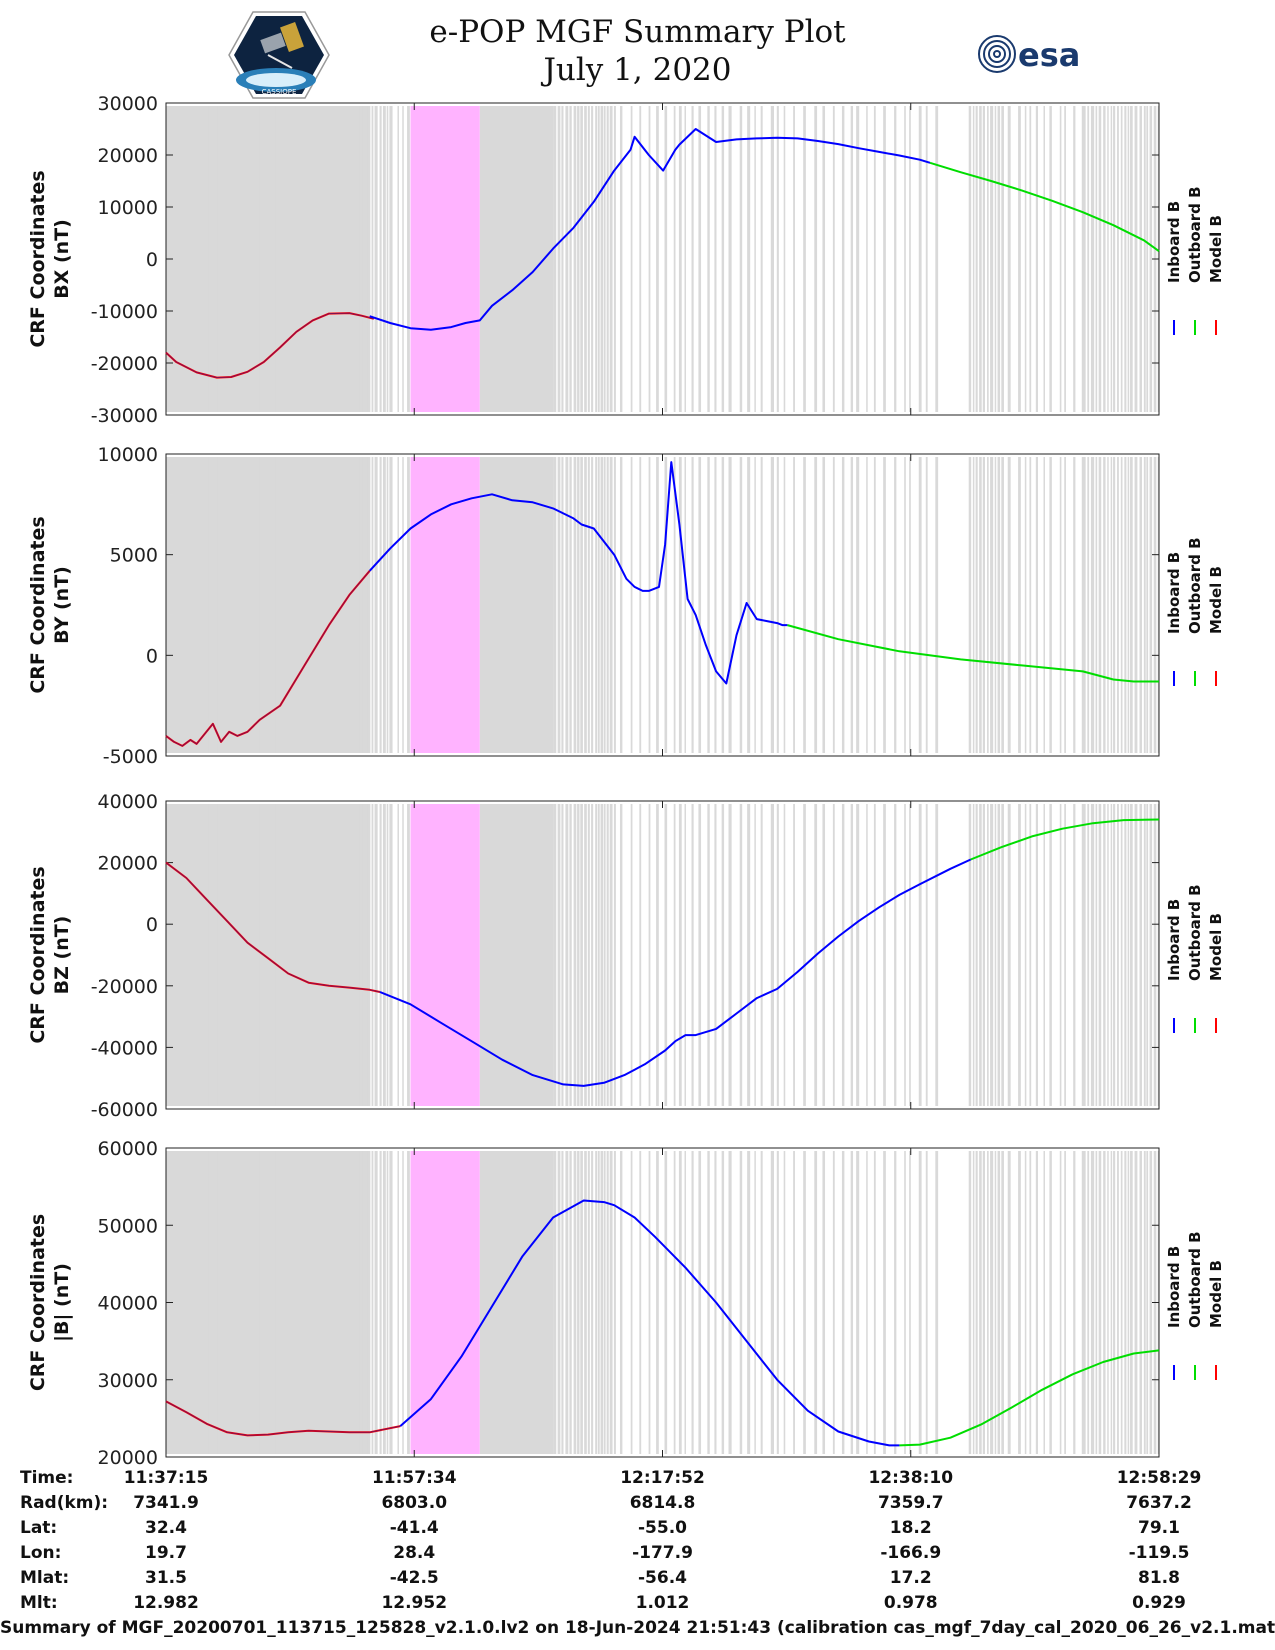 The width and height of the screenshot is (1275, 1650). Describe the element at coordinates (662, 1553) in the screenshot. I see `orbit-row-value: -177.9` at that location.